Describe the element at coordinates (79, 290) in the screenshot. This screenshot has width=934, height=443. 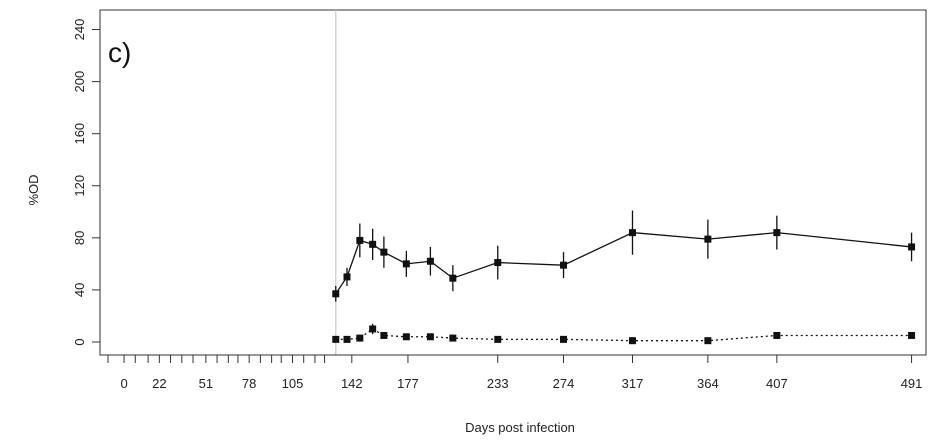
I see `y-tick-label: 40` at that location.